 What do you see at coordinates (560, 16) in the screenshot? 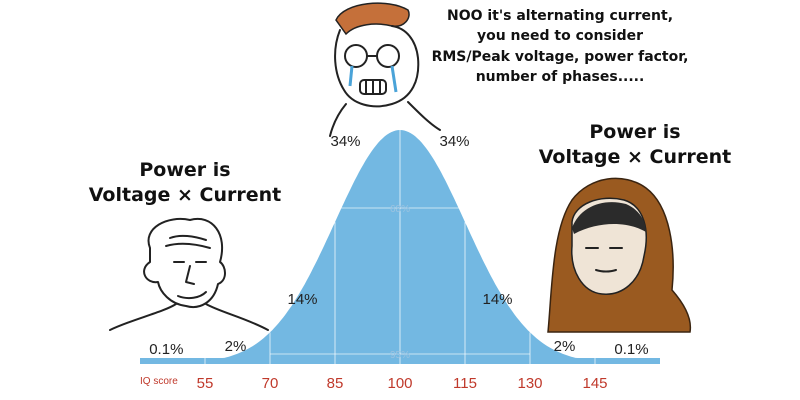
I see `top-caption-line-1: NOO it's alternating current,` at bounding box center [560, 16].